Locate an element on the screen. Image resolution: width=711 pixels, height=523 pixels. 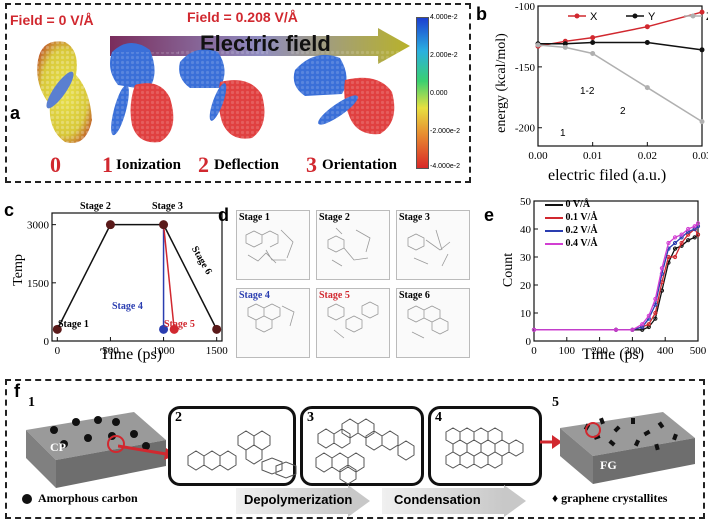
chart-b-legend-label-X: X is located at coordinates (594, 17).